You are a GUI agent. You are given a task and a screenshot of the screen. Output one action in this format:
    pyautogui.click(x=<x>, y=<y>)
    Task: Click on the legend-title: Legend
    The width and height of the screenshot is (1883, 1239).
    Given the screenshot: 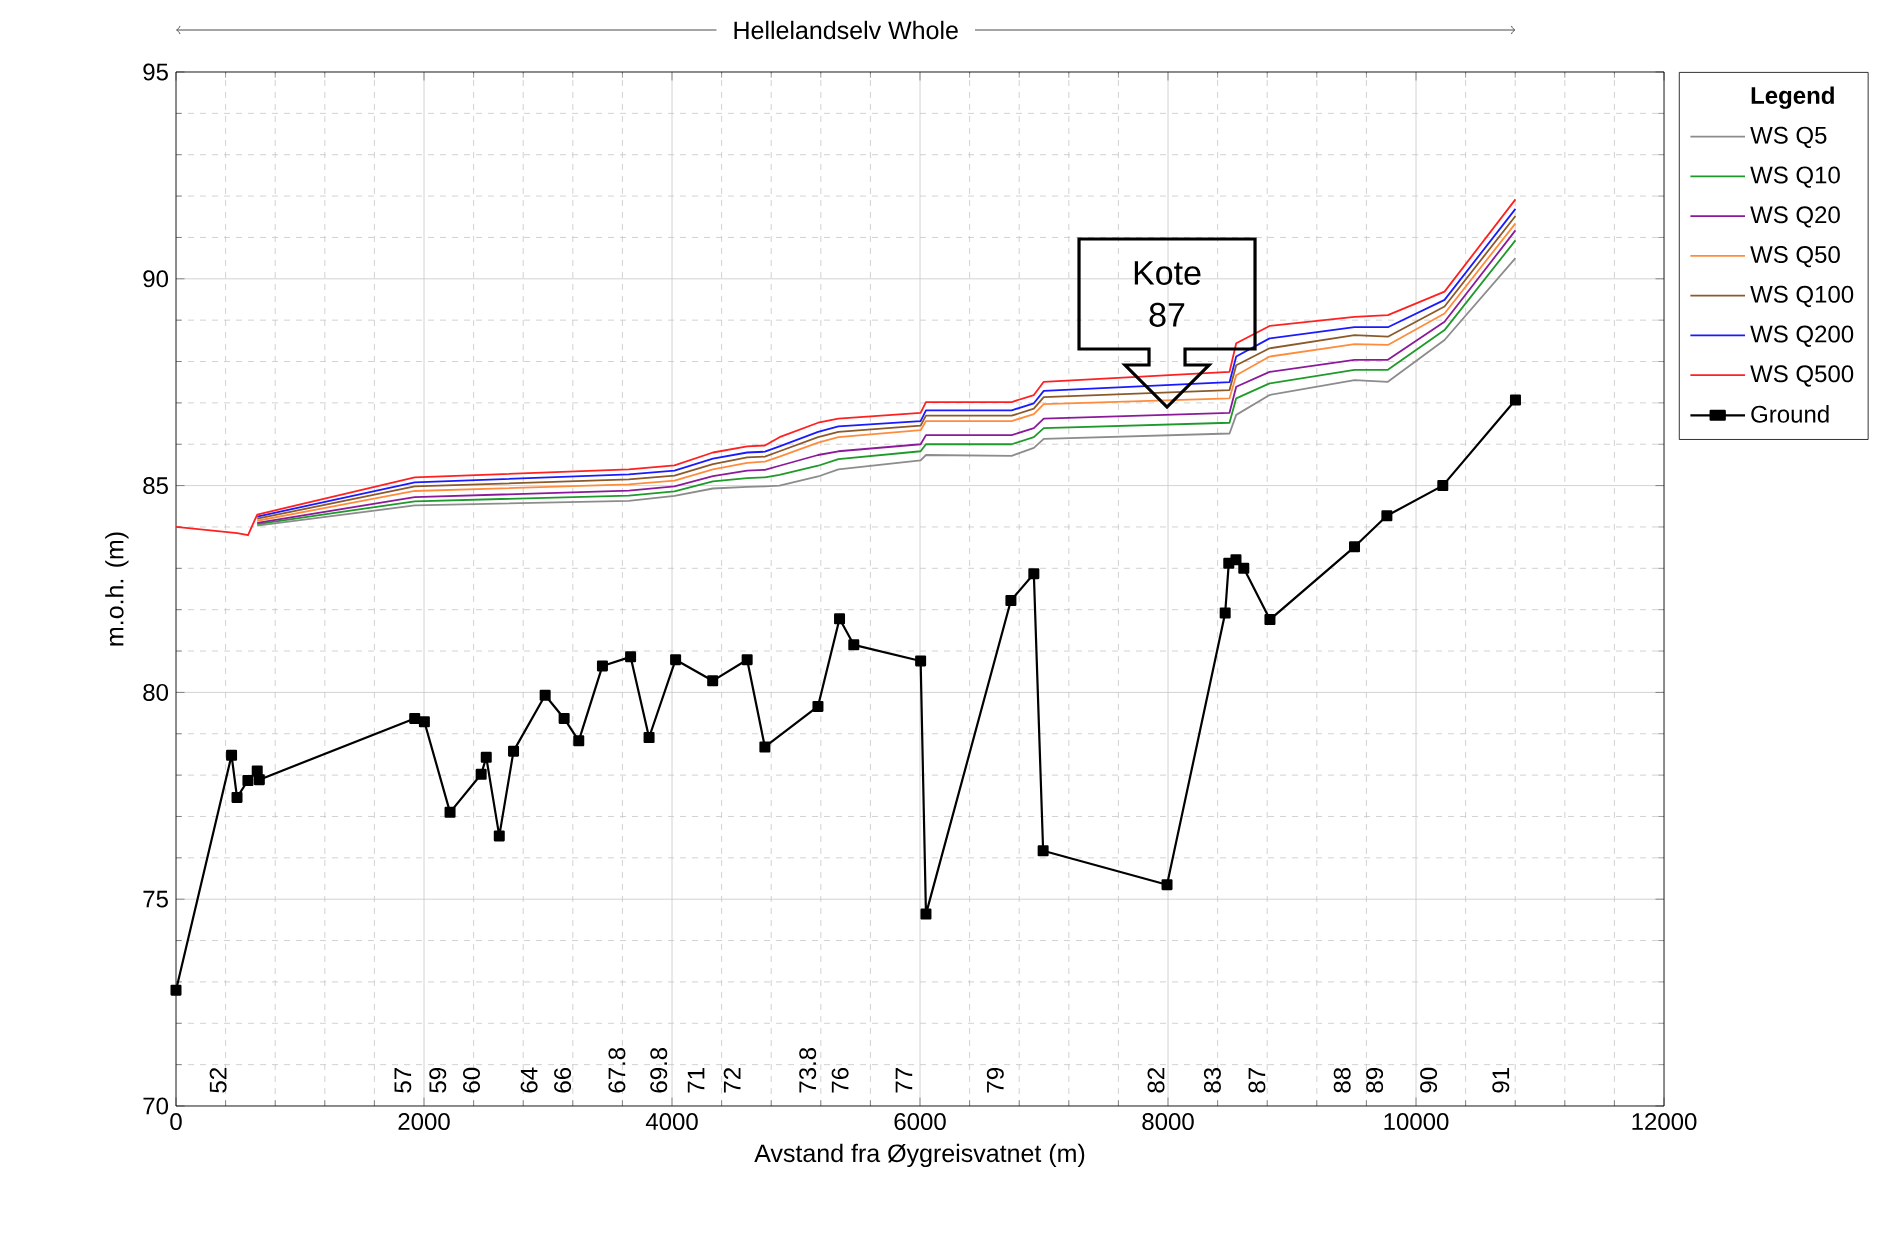 What is the action you would take?
    pyautogui.click(x=1792, y=97)
    